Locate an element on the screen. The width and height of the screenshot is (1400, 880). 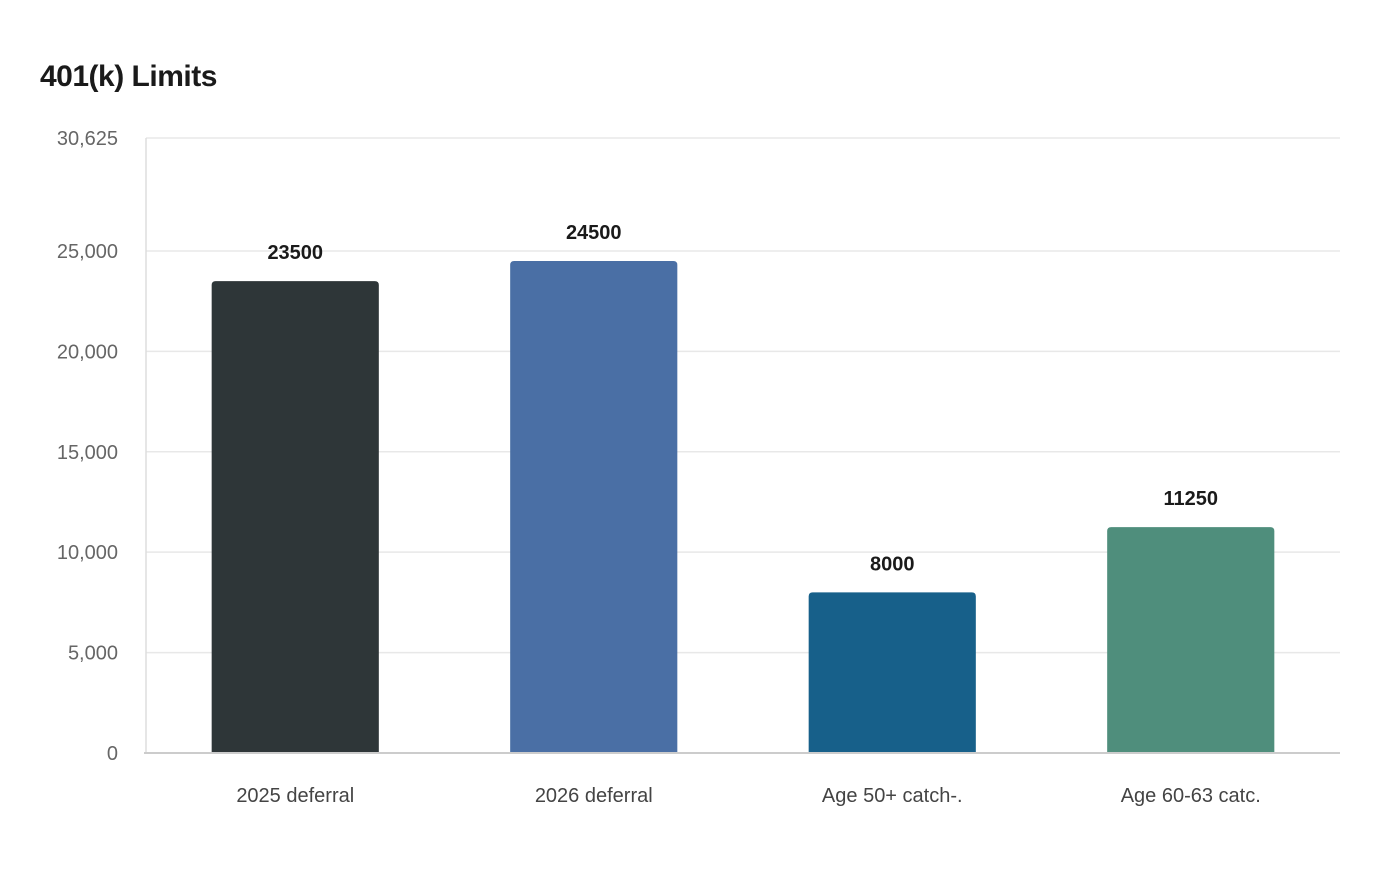
y-tick-label: 30,625 is located at coordinates (87, 139).